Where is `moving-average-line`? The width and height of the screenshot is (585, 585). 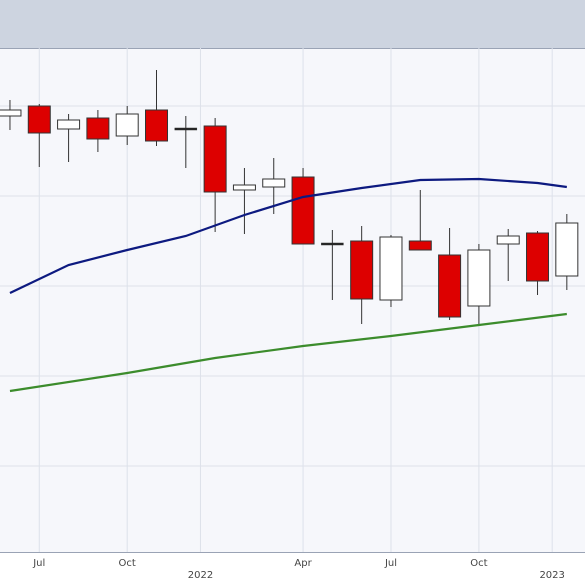
moving-average-line is located at coordinates (288, 352).